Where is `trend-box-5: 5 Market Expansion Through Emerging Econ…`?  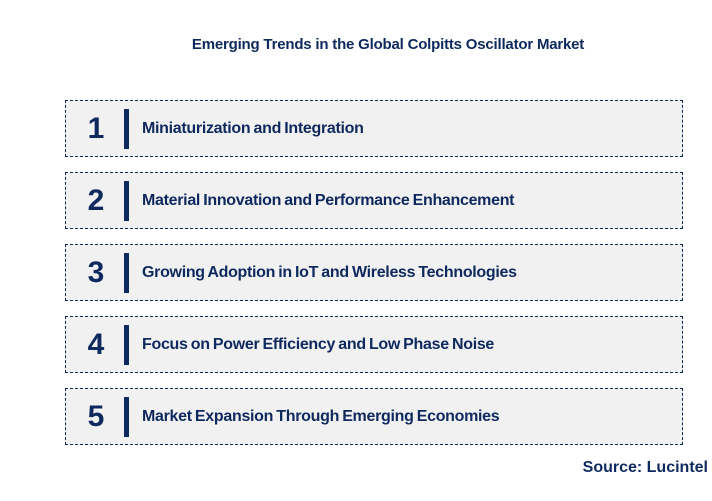 trend-box-5: 5 Market Expansion Through Emerging Econ… is located at coordinates (374, 416).